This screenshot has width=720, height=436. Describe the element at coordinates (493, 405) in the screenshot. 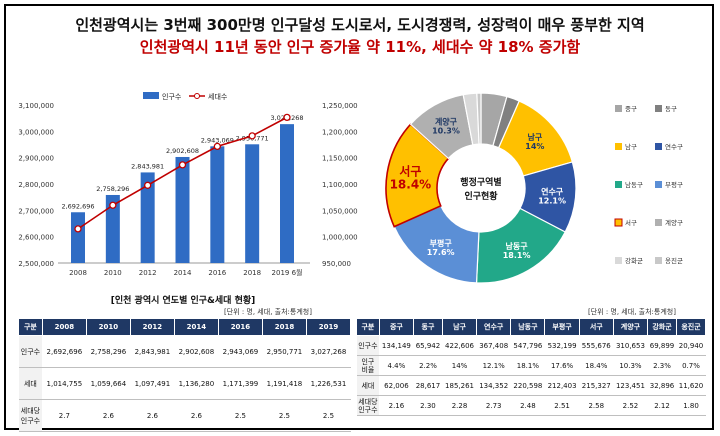

I see `table-cell: 2.73` at that location.